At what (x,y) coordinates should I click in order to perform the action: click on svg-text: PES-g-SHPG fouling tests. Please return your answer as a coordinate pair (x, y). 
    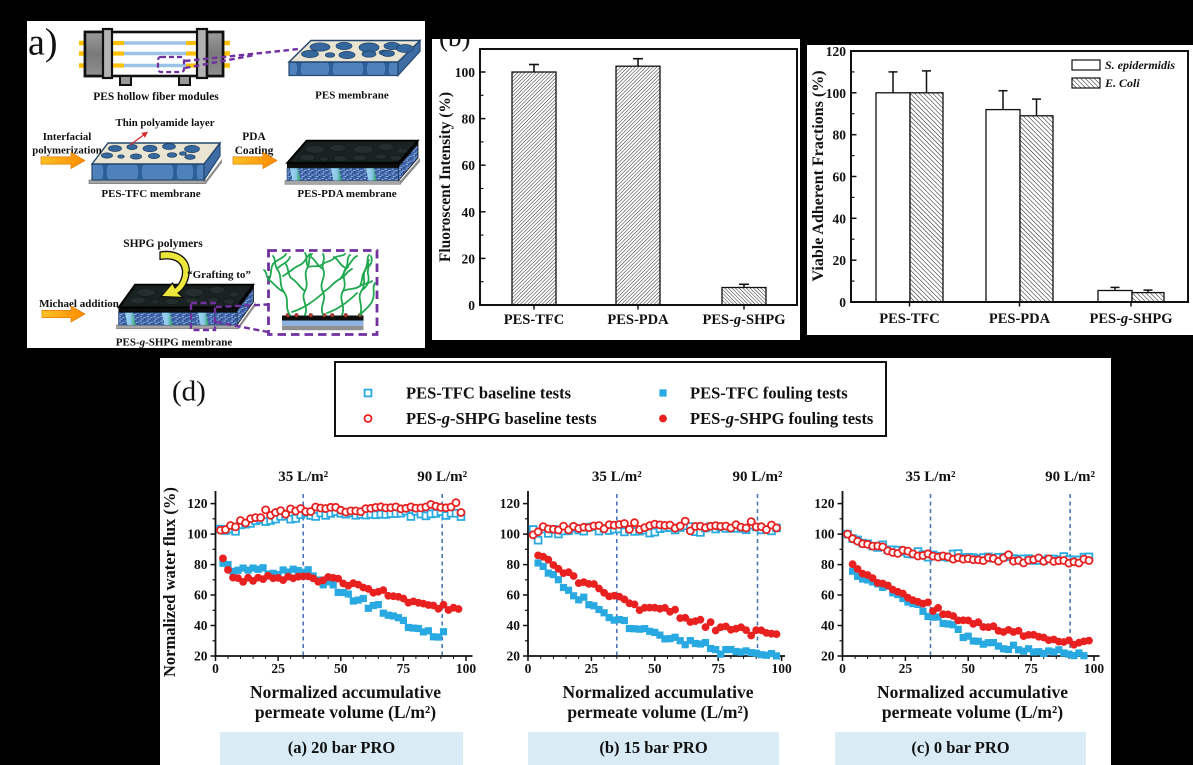
    Looking at the image, I should click on (782, 418).